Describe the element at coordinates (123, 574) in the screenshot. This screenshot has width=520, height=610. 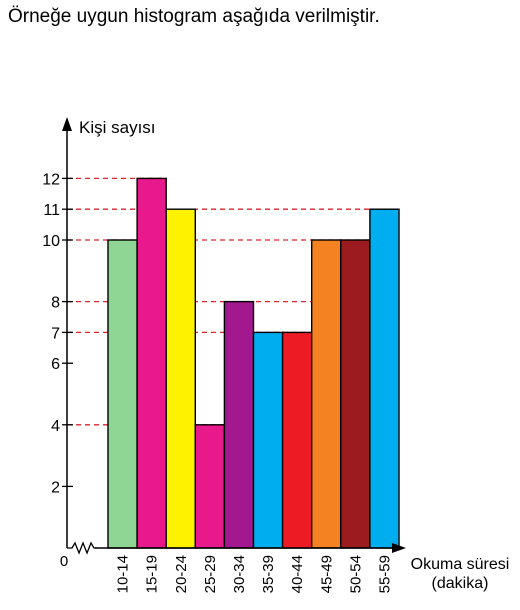
I see `x-tick-label-10-14: 10-14` at that location.